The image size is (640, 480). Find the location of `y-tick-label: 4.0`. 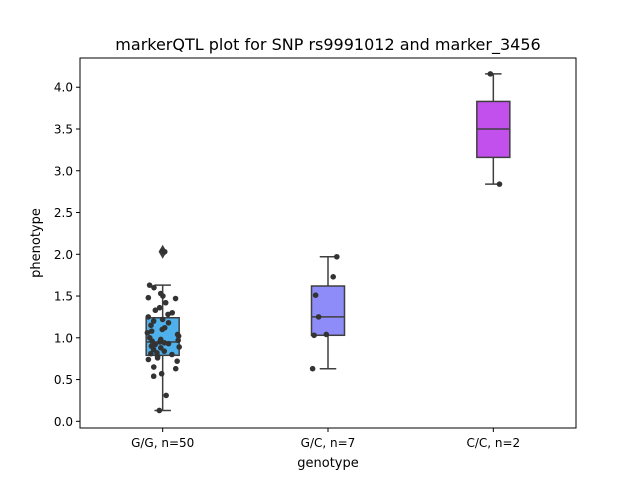

y-tick-label: 4.0 is located at coordinates (63, 88).